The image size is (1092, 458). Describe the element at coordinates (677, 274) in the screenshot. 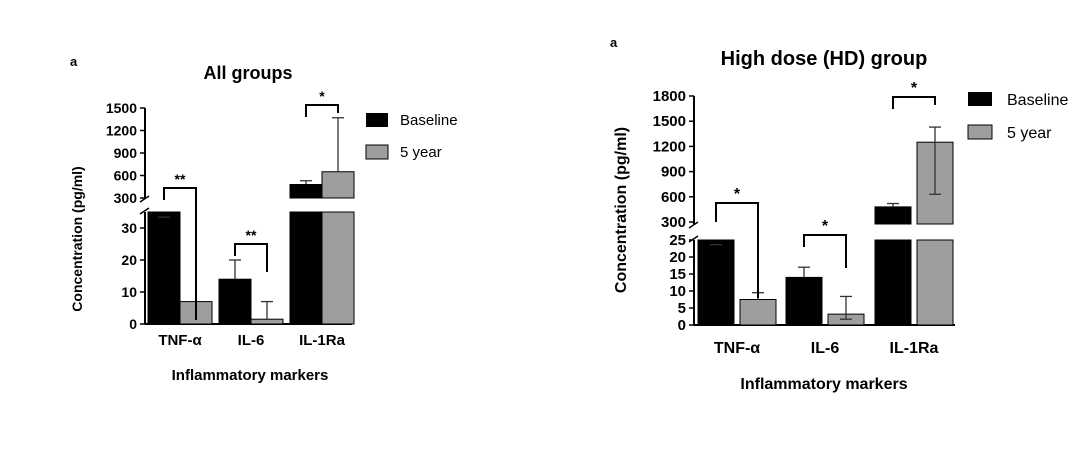

I see `y-tick-label: 15` at that location.